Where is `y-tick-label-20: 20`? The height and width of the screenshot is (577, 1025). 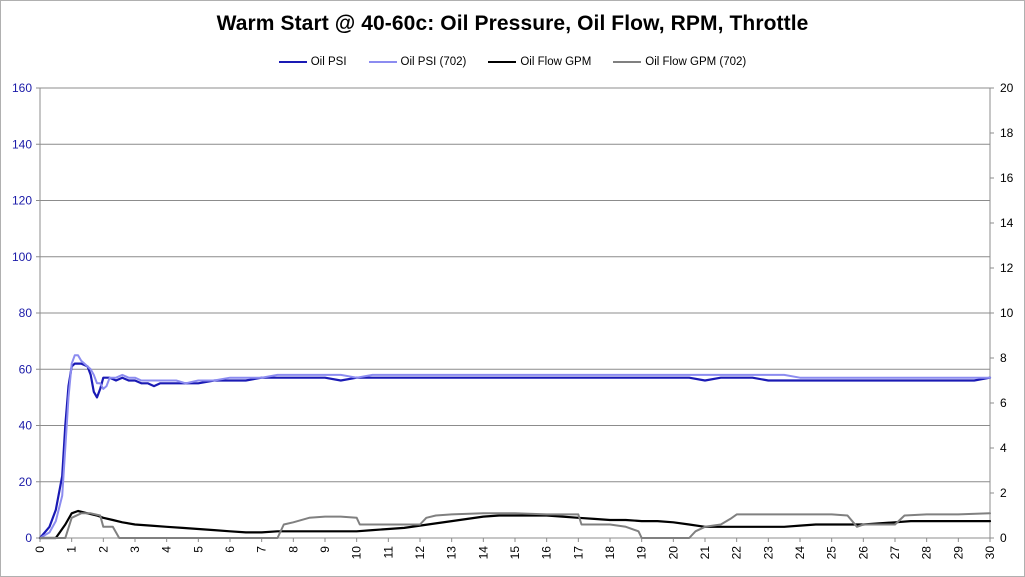 y-tick-label-20: 20 is located at coordinates (26, 482).